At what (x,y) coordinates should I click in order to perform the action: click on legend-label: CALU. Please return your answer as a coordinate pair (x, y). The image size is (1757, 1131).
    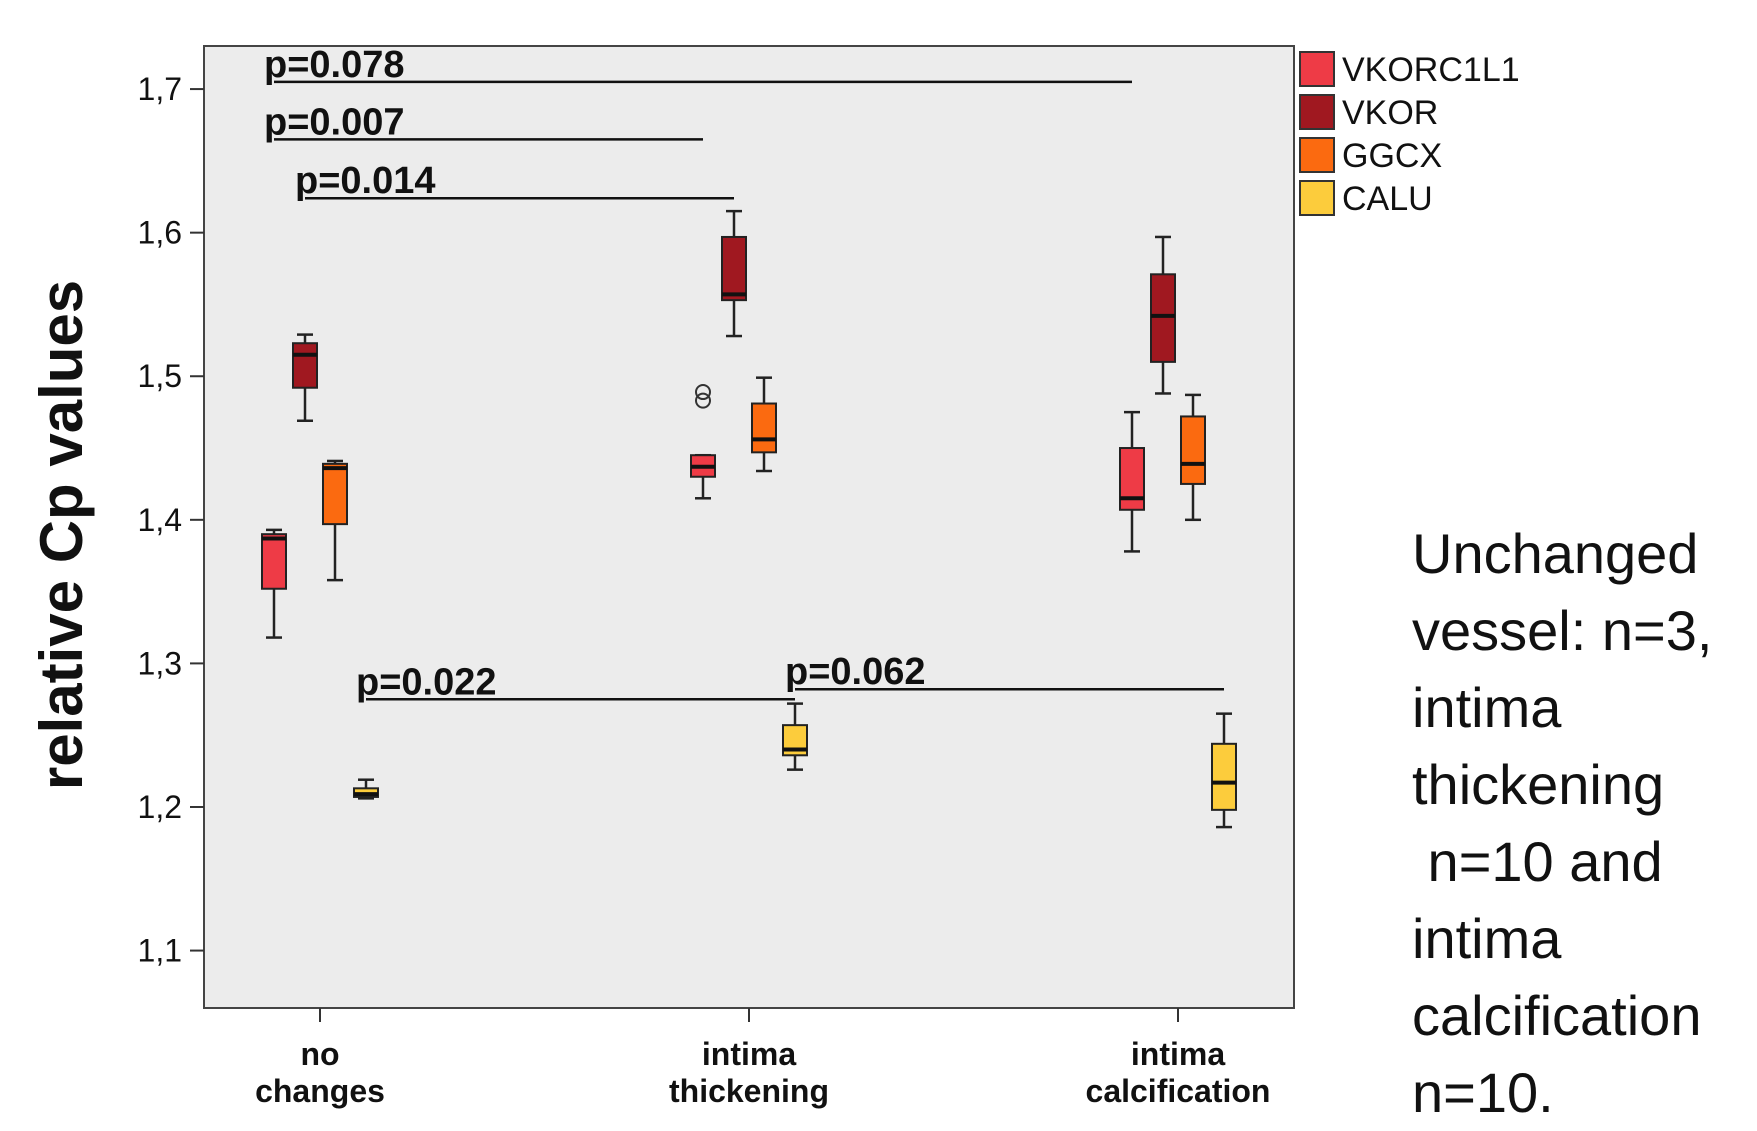
    Looking at the image, I should click on (1387, 199).